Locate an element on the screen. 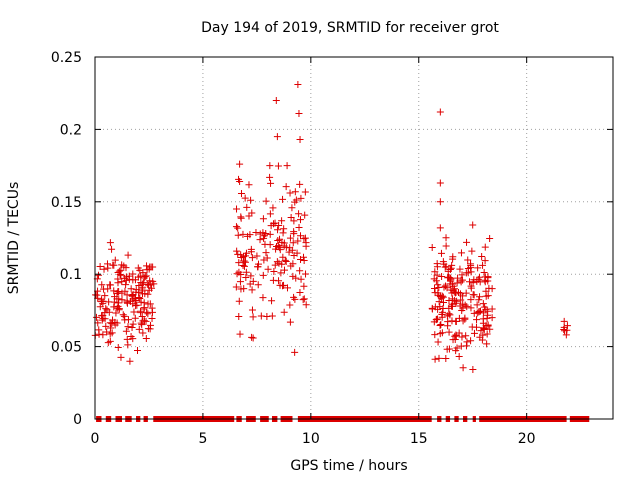 This screenshot has width=640, height=480. y-tick-label: 0.05 is located at coordinates (66, 348).